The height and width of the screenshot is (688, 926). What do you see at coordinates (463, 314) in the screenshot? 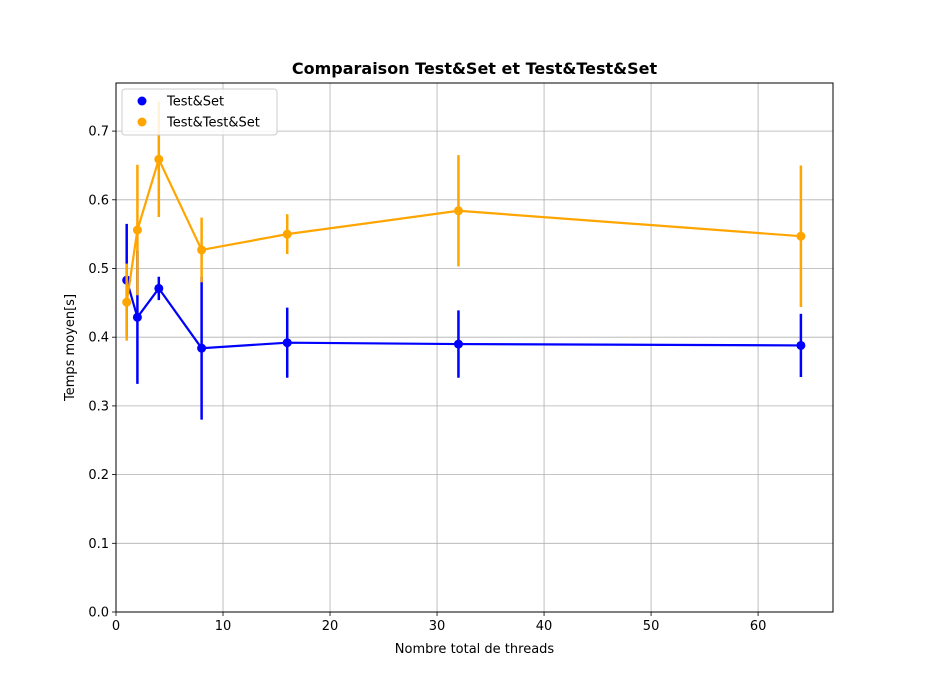
I see `series-line` at bounding box center [463, 314].